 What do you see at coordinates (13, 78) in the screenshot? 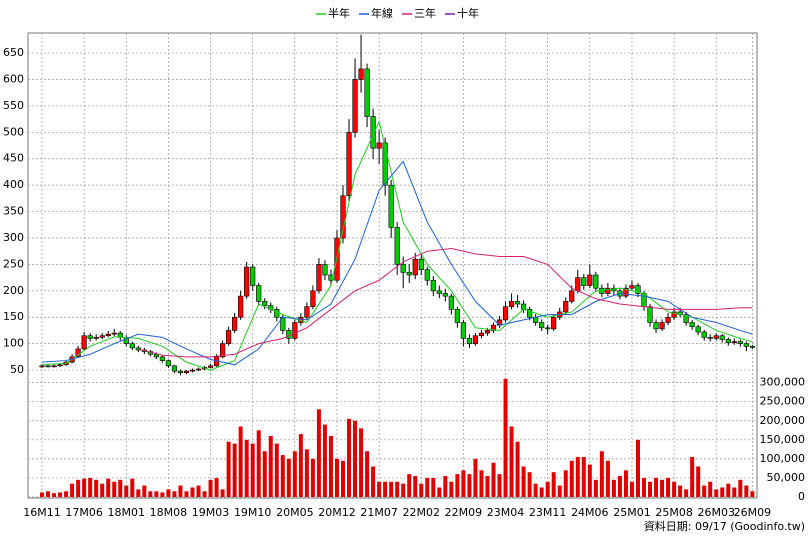
I see `y-tick-label: 600` at bounding box center [13, 78].